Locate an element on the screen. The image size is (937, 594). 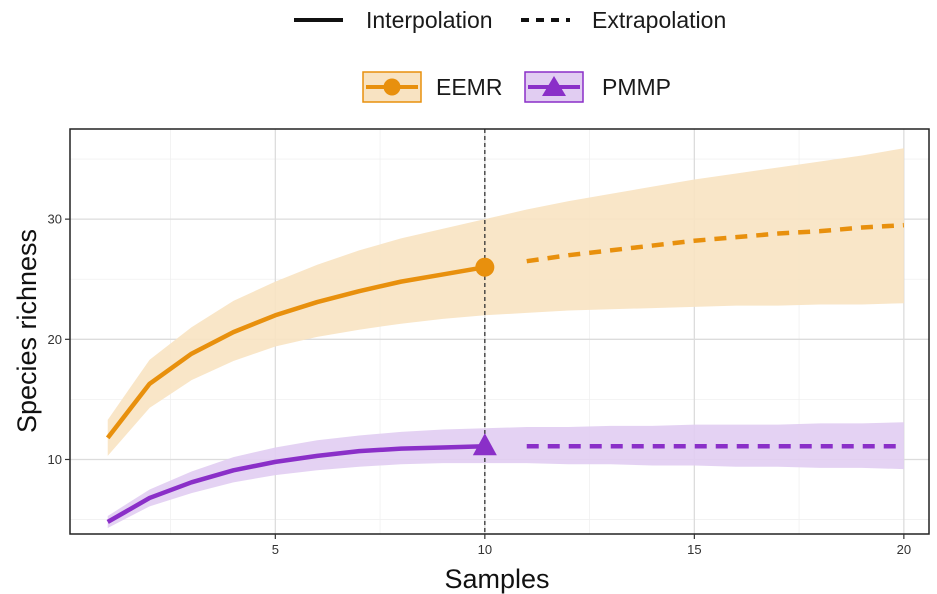
eemr-observed-marker is located at coordinates (485, 267).